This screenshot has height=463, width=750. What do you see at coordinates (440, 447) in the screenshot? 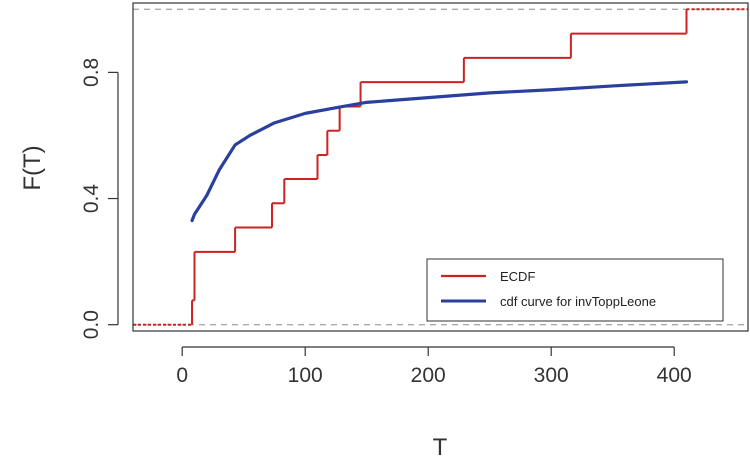
I see `x-axis-title: T` at bounding box center [440, 447].